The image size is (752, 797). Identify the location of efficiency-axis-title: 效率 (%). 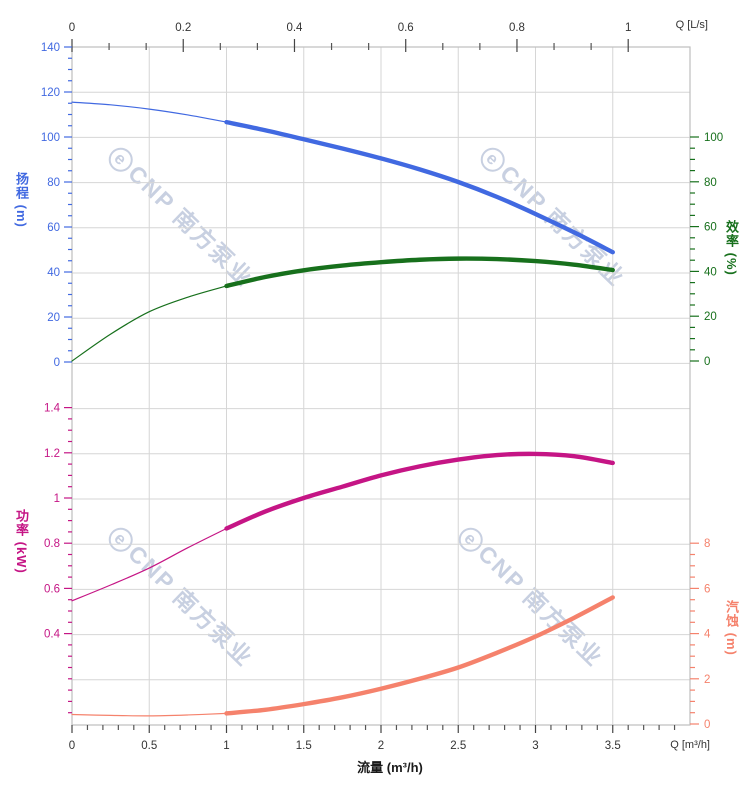
(731, 248).